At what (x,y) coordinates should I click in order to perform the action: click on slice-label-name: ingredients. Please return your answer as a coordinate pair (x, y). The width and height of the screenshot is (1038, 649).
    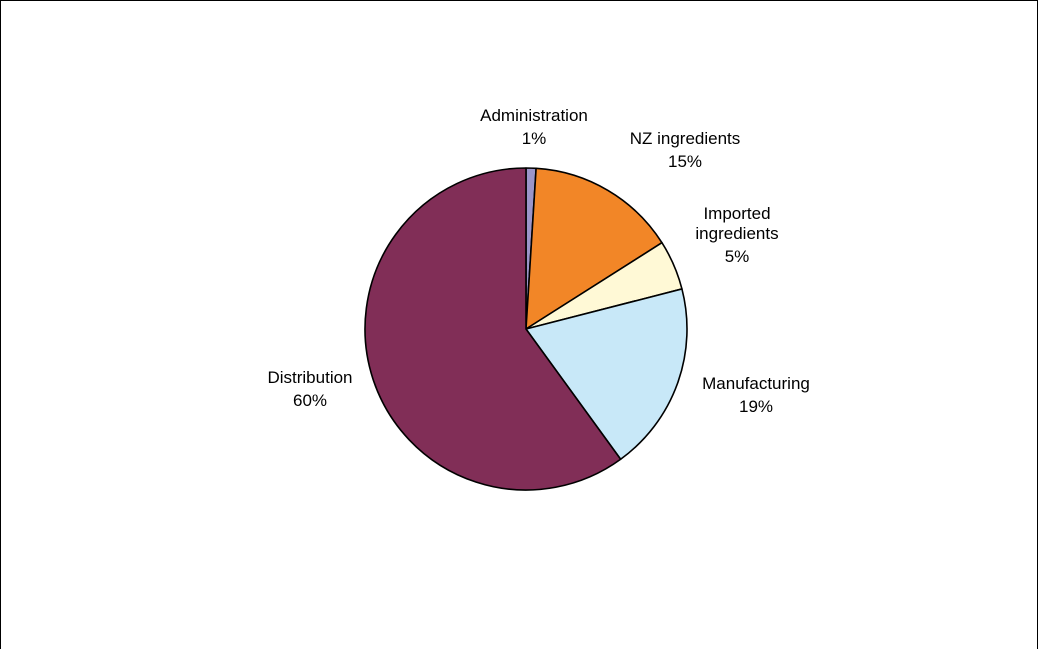
    Looking at the image, I should click on (736, 233).